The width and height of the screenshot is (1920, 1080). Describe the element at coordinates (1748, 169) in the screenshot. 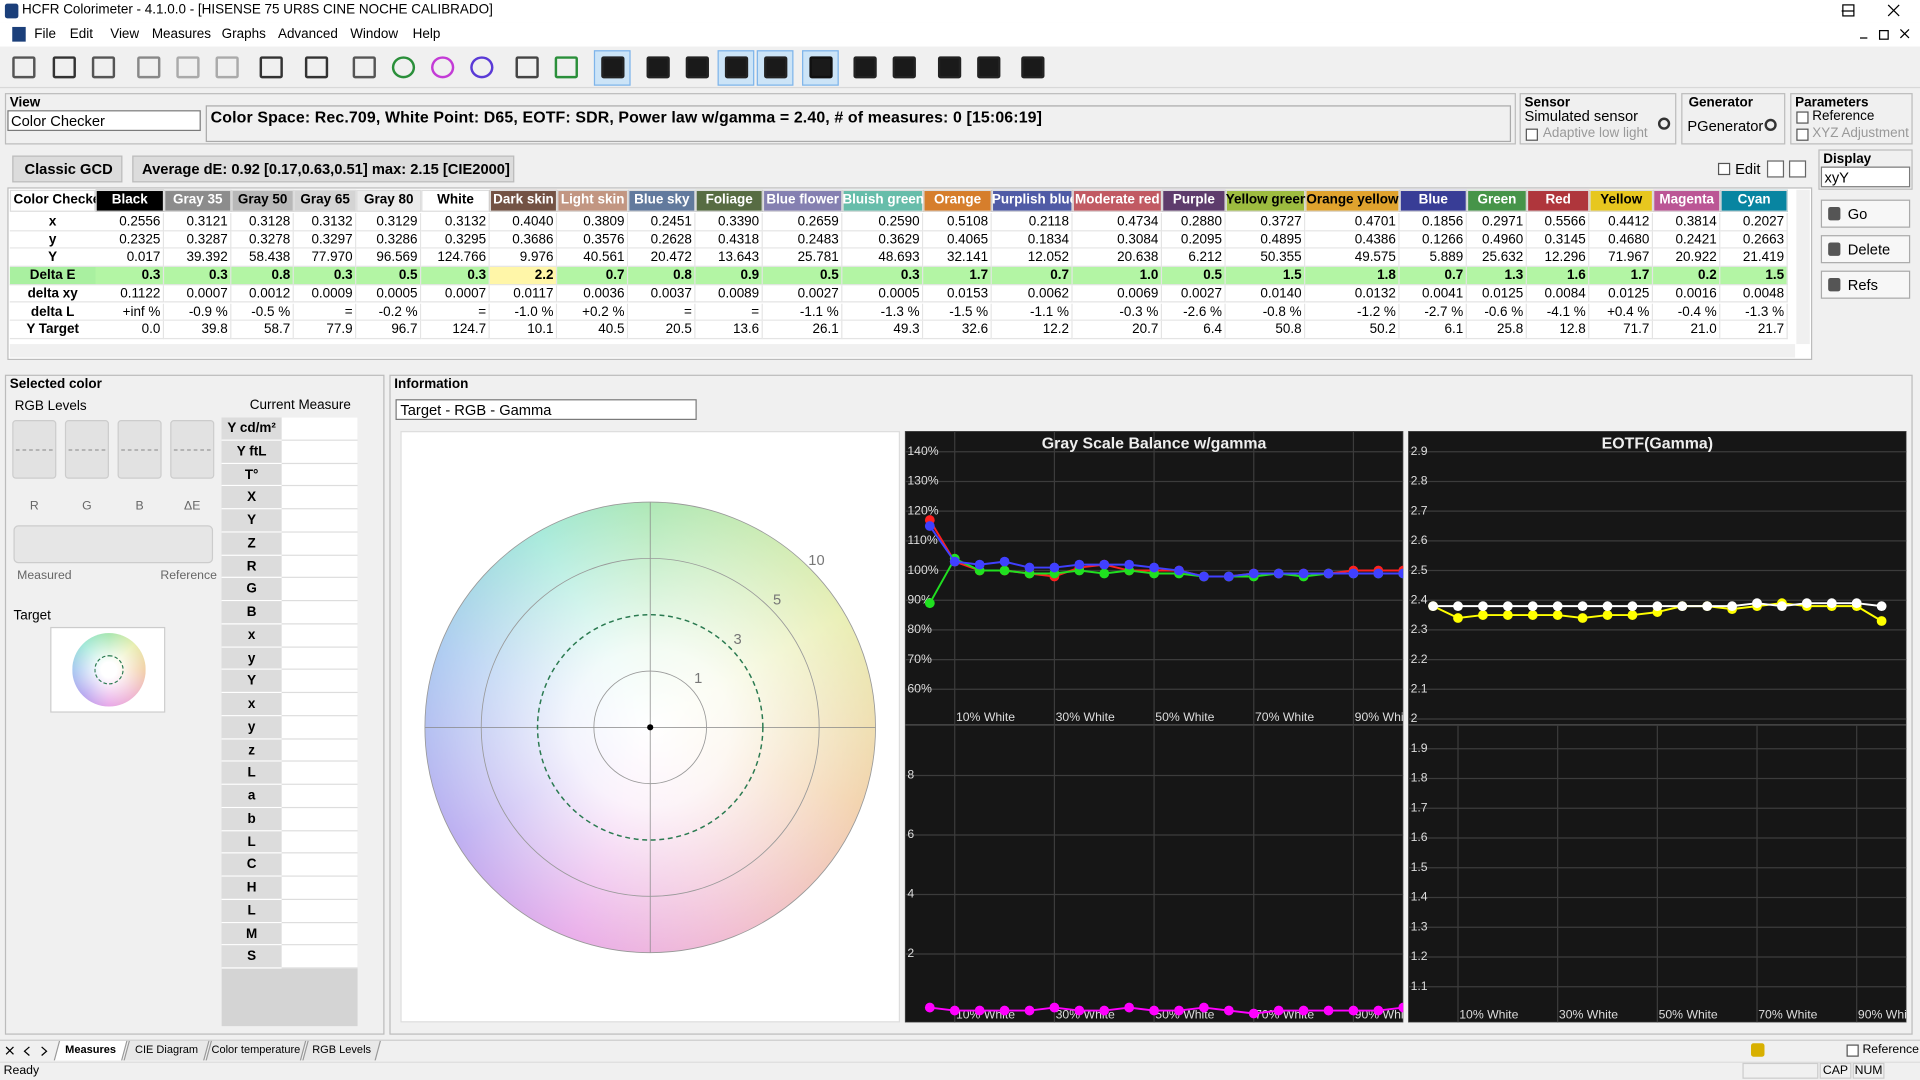

I see `edit-label: Edit` at that location.